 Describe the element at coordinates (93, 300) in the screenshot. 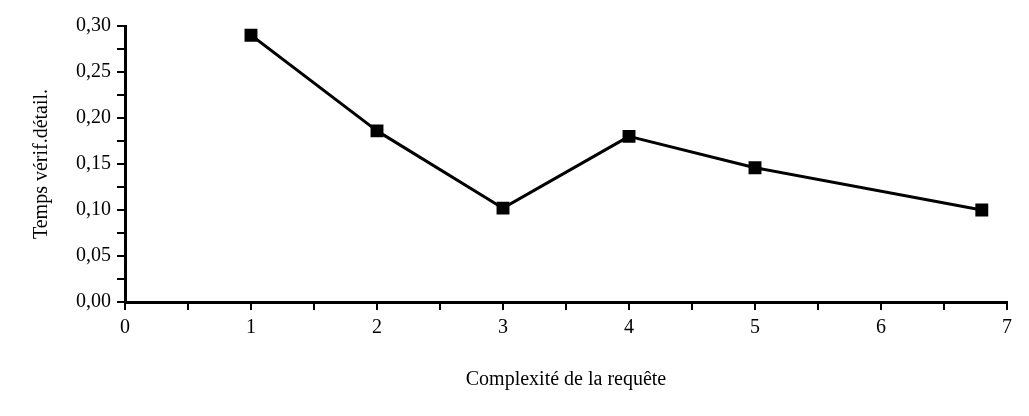

I see `y-tick-label: 0,00` at that location.